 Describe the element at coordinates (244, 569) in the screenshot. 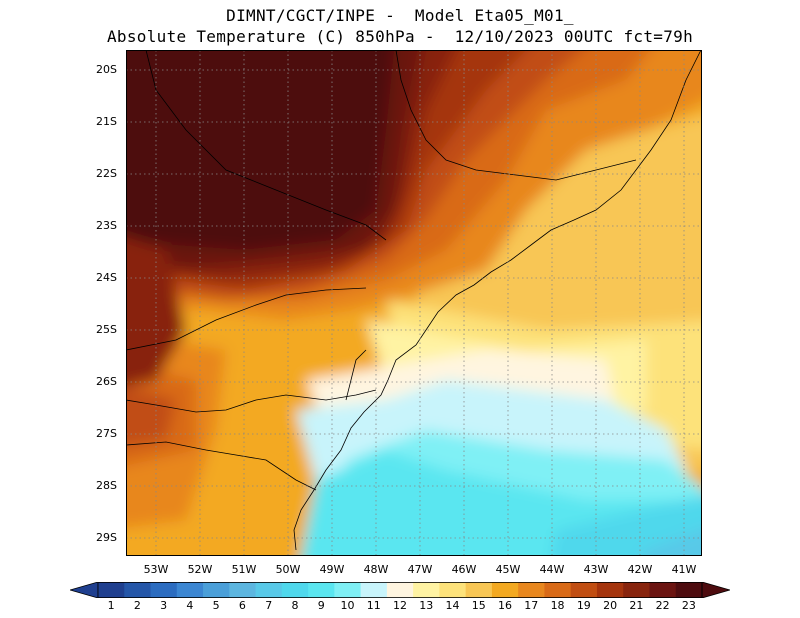

I see `lon-label: 51W` at that location.